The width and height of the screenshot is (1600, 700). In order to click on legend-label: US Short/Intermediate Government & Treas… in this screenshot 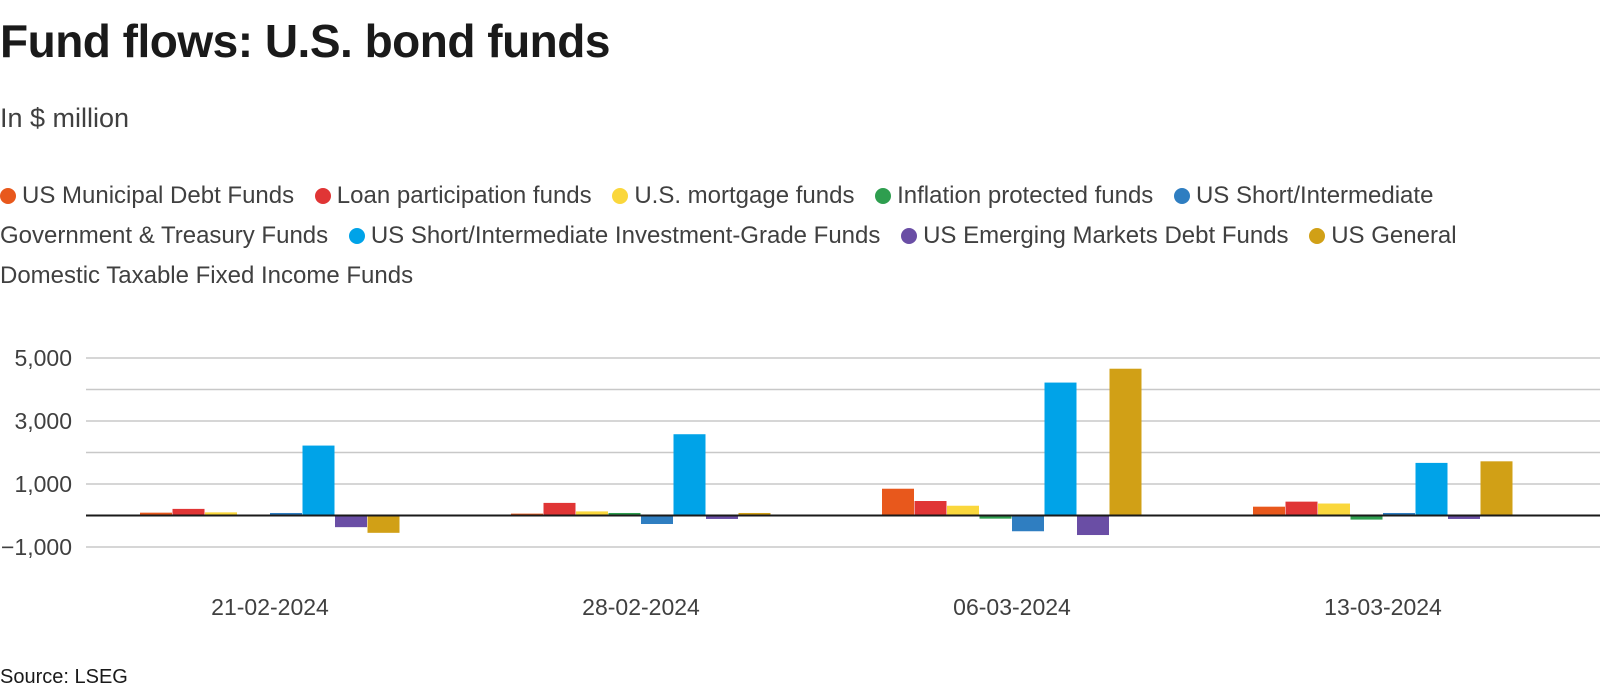, I will do `click(717, 215)`.